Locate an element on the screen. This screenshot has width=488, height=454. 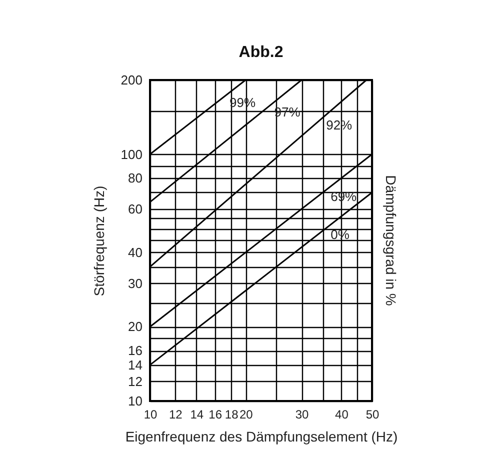
y2-axis-title: Dämpfungsgrad in % is located at coordinates (391, 240).